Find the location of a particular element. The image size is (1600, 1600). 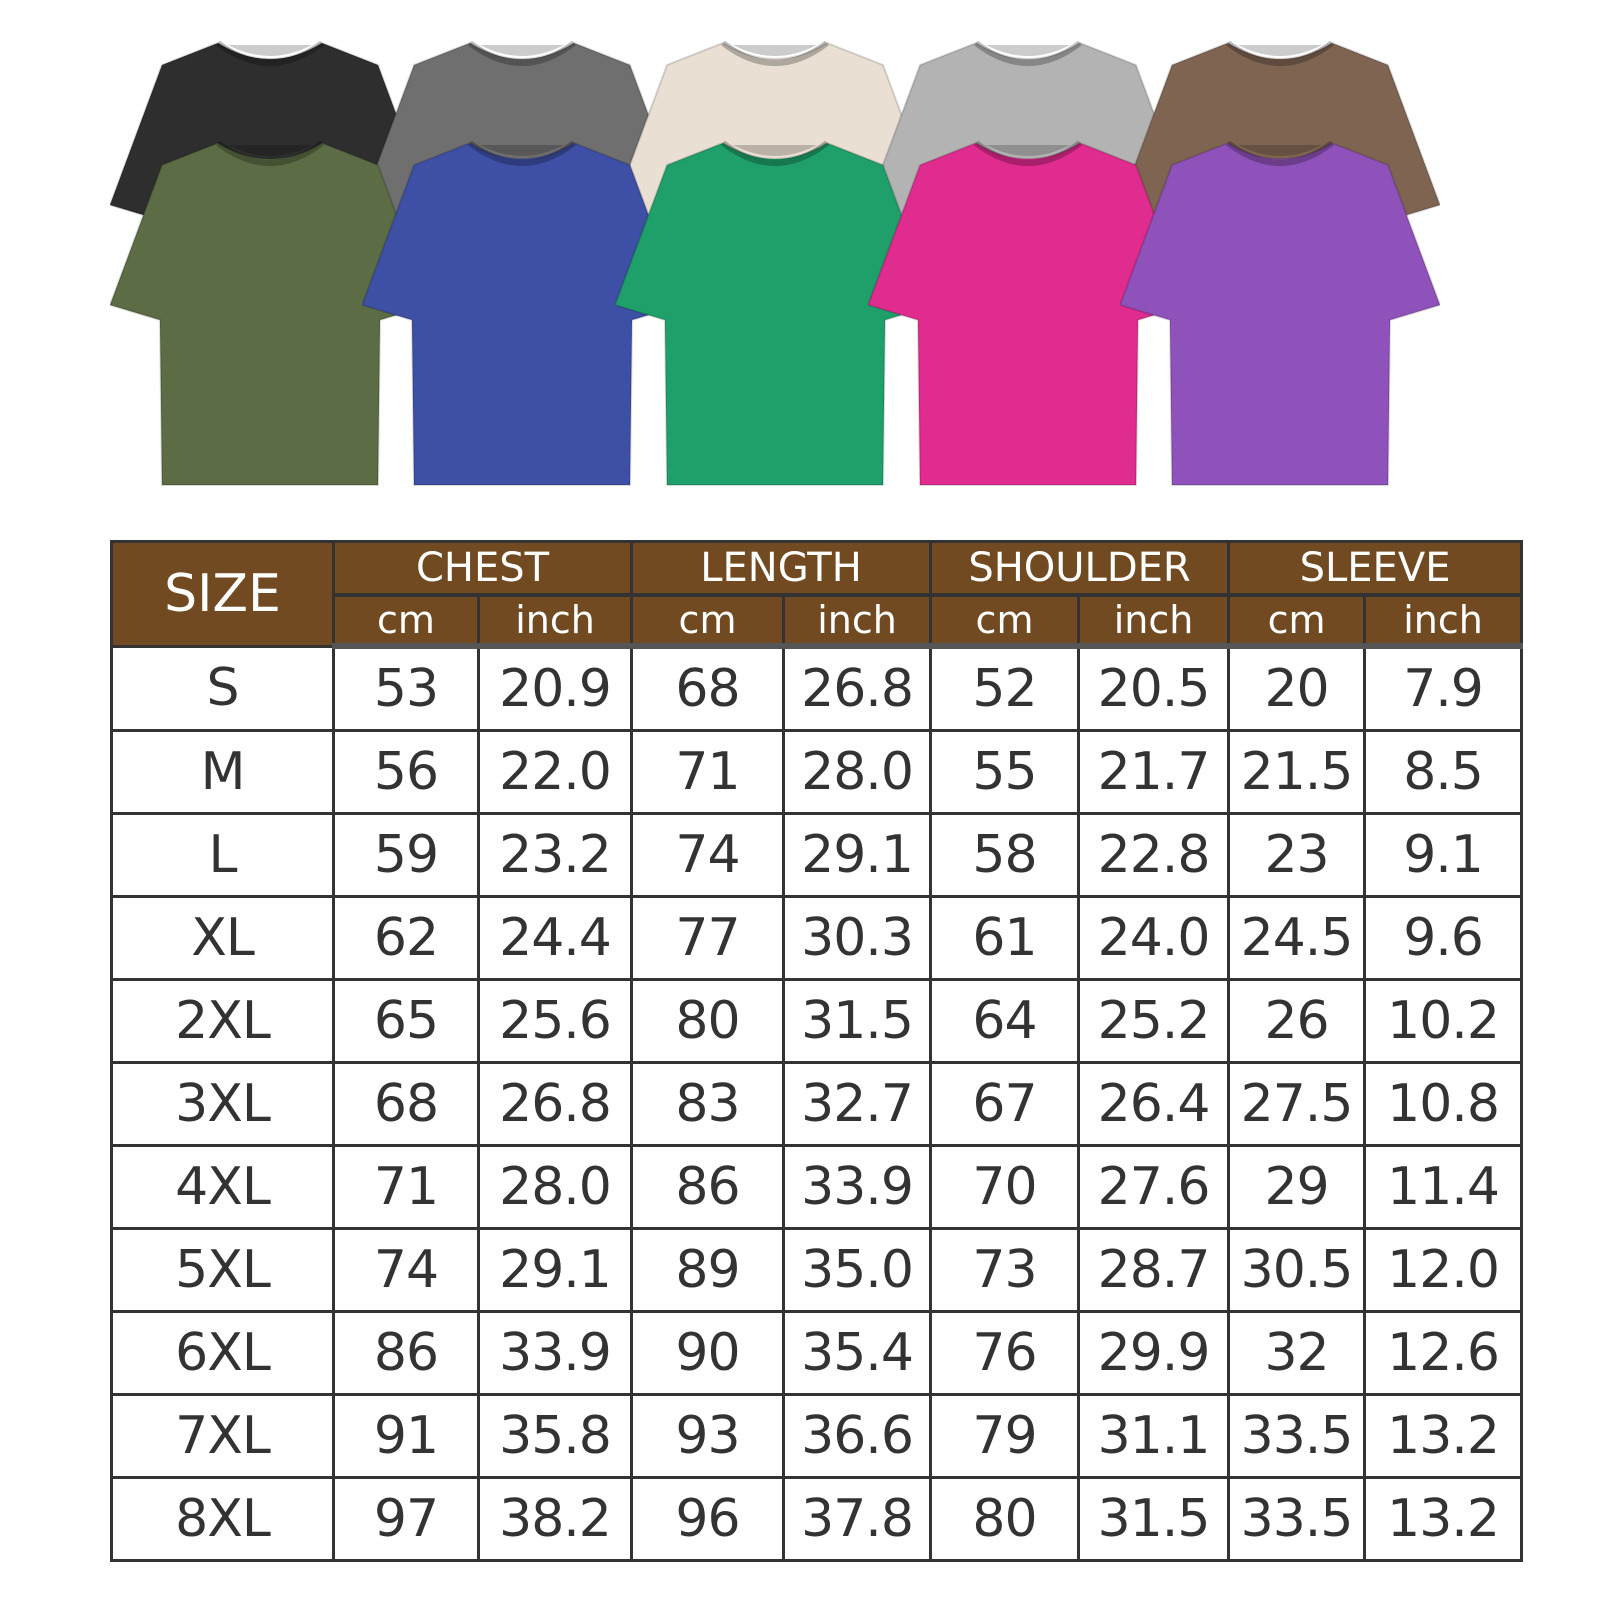

measurement-cell: 12.0 is located at coordinates (1443, 1270).